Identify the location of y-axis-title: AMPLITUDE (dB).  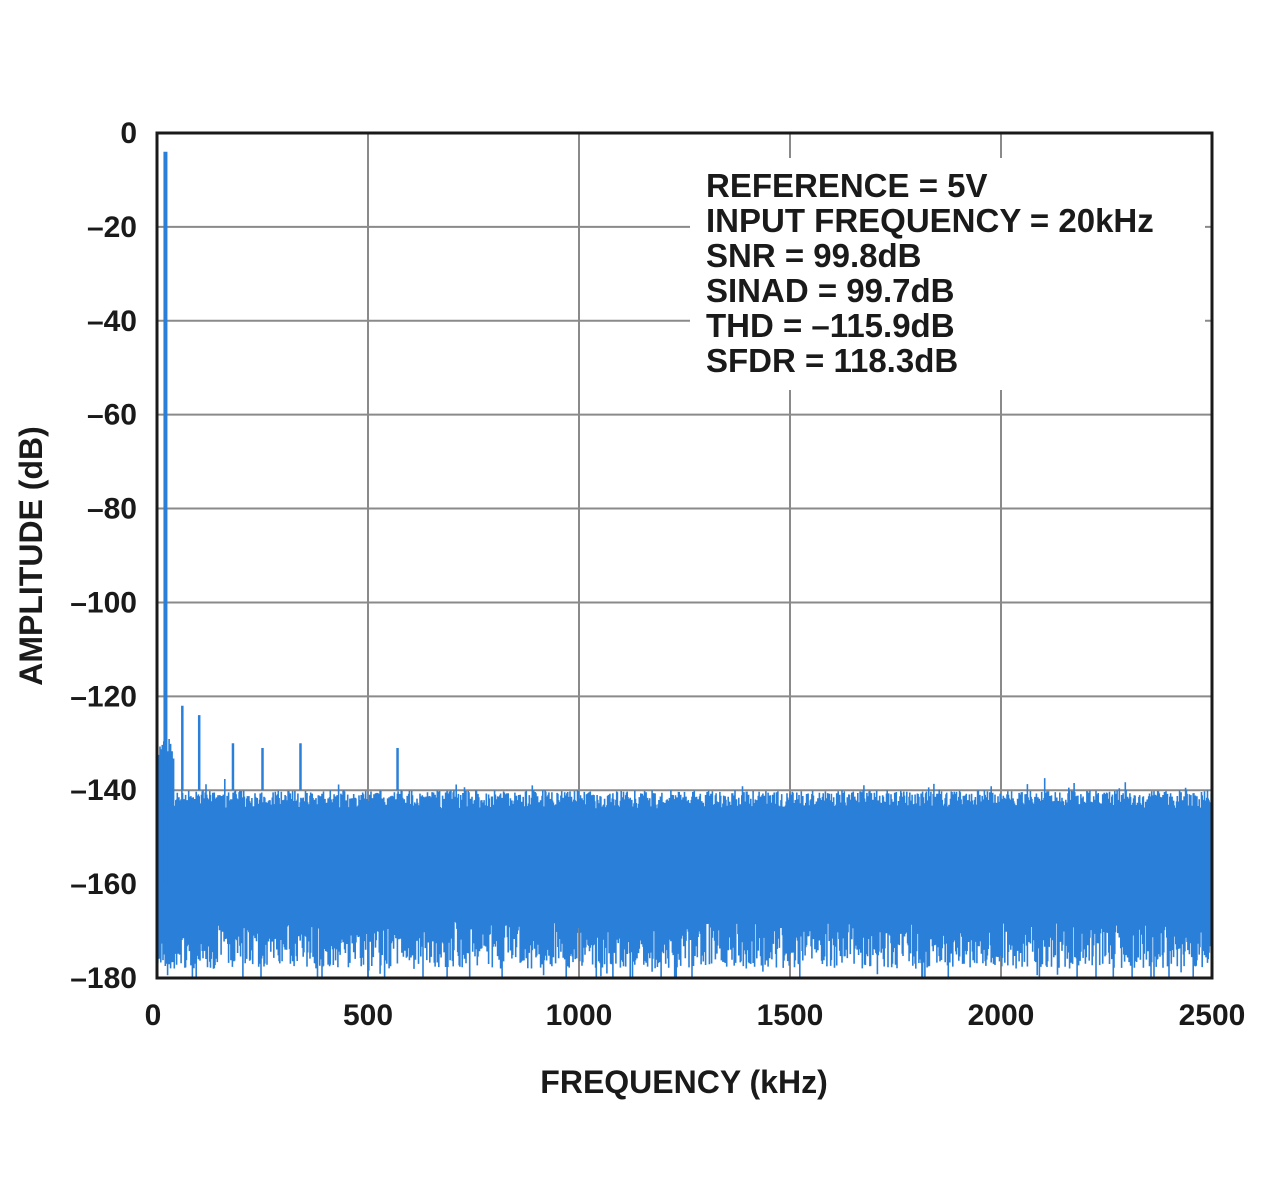
(31, 556).